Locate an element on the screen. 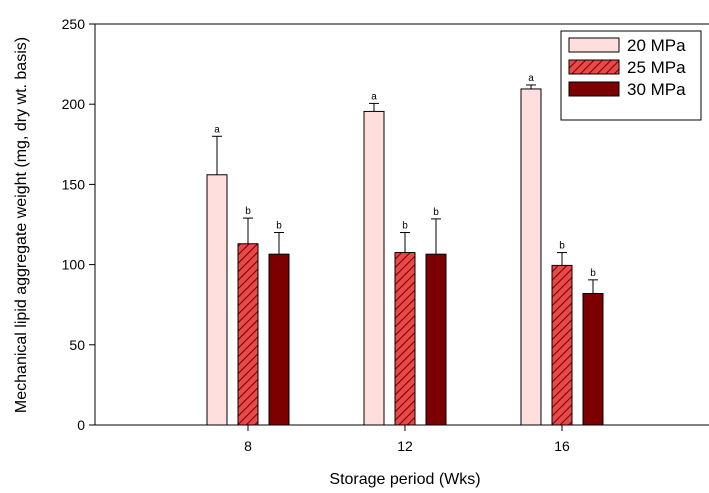 The width and height of the screenshot is (709, 493). y-tick-label: 250 is located at coordinates (74, 24).